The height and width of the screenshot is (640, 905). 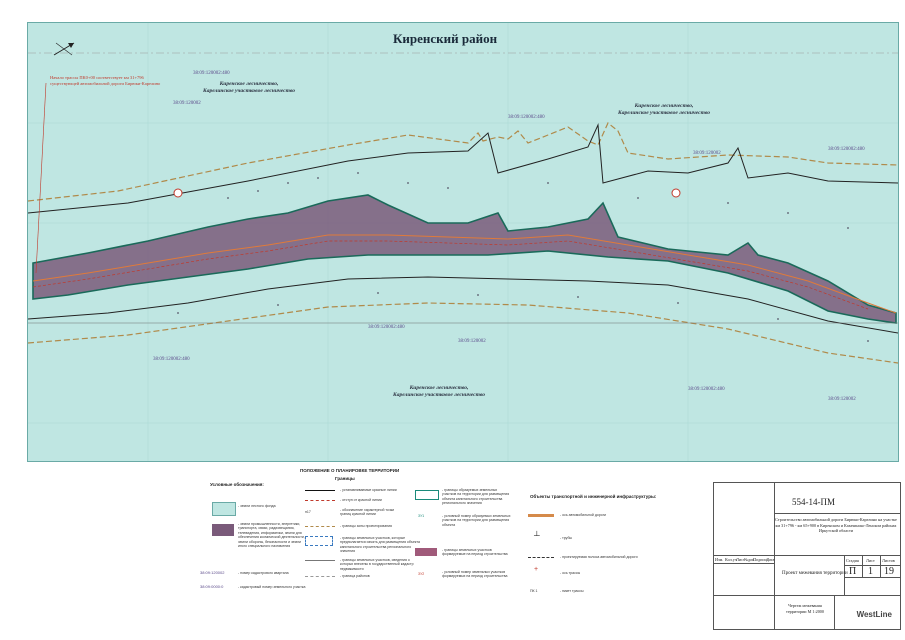 What do you see at coordinates (224, 509) in the screenshot?
I see `legend-swatch-forest` at bounding box center [224, 509].